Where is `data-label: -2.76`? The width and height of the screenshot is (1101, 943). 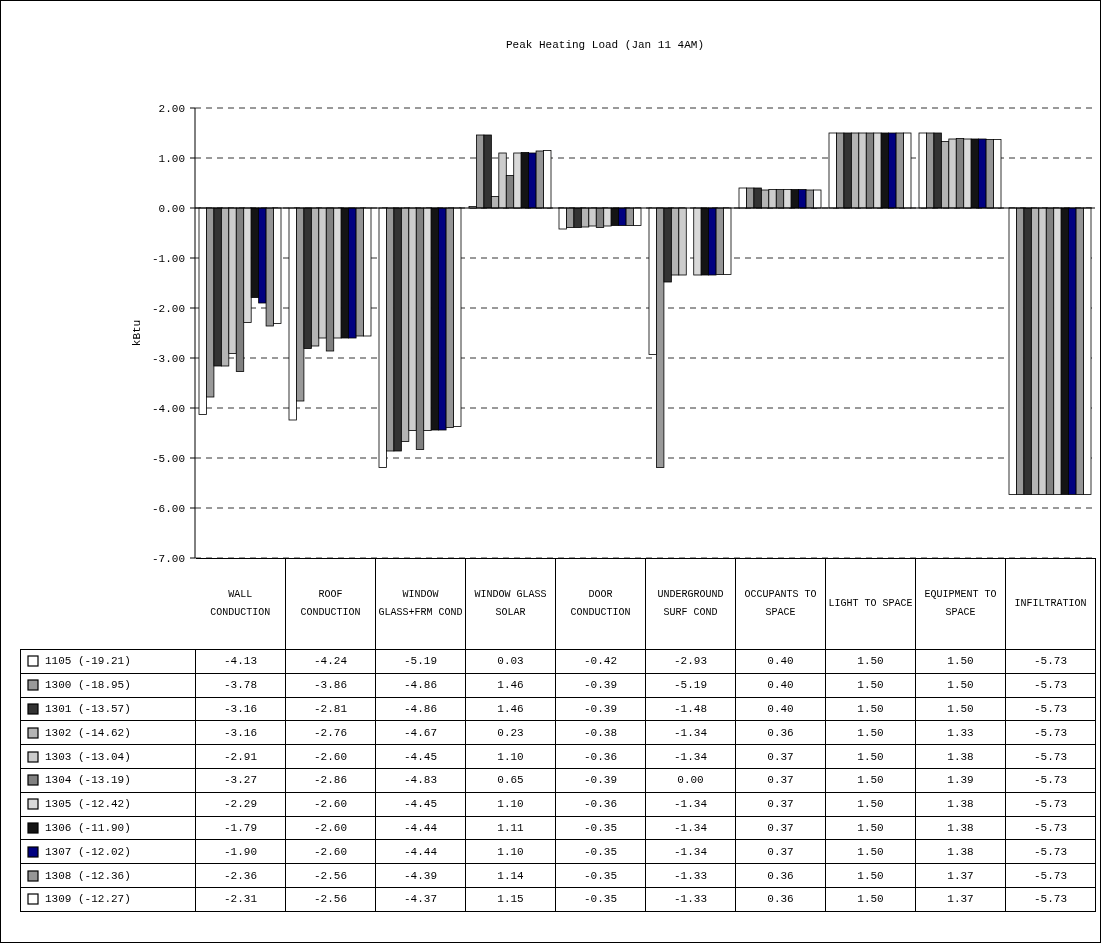
data-label: -2.76 is located at coordinates (330, 732).